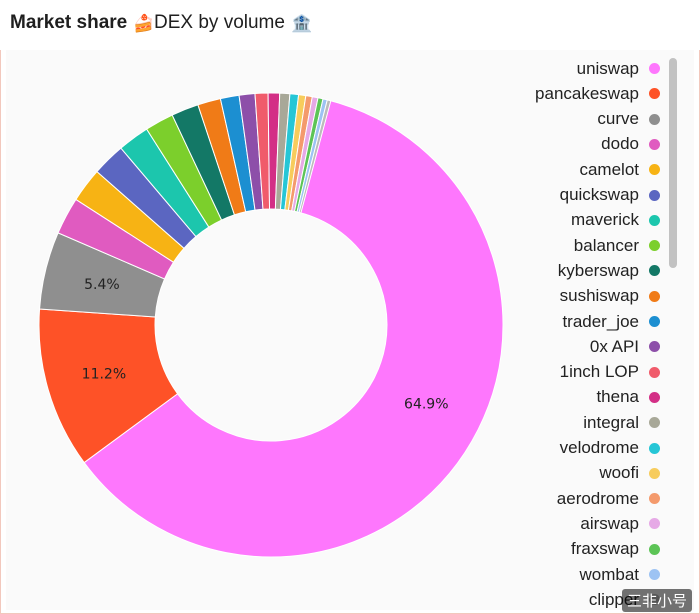  Describe the element at coordinates (609, 574) in the screenshot. I see `legend-label: wombat` at that location.